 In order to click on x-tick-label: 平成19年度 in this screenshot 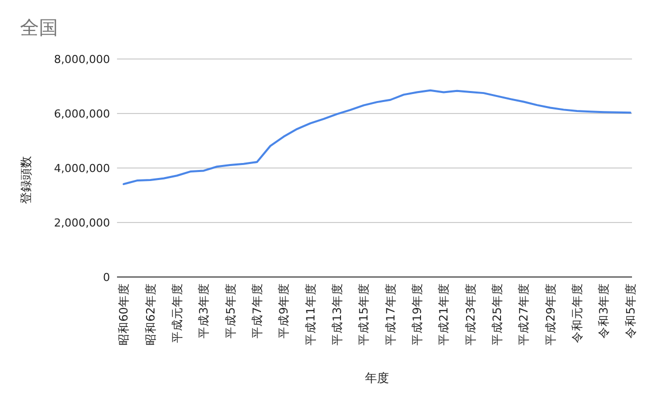, I will do `click(417, 314)`.